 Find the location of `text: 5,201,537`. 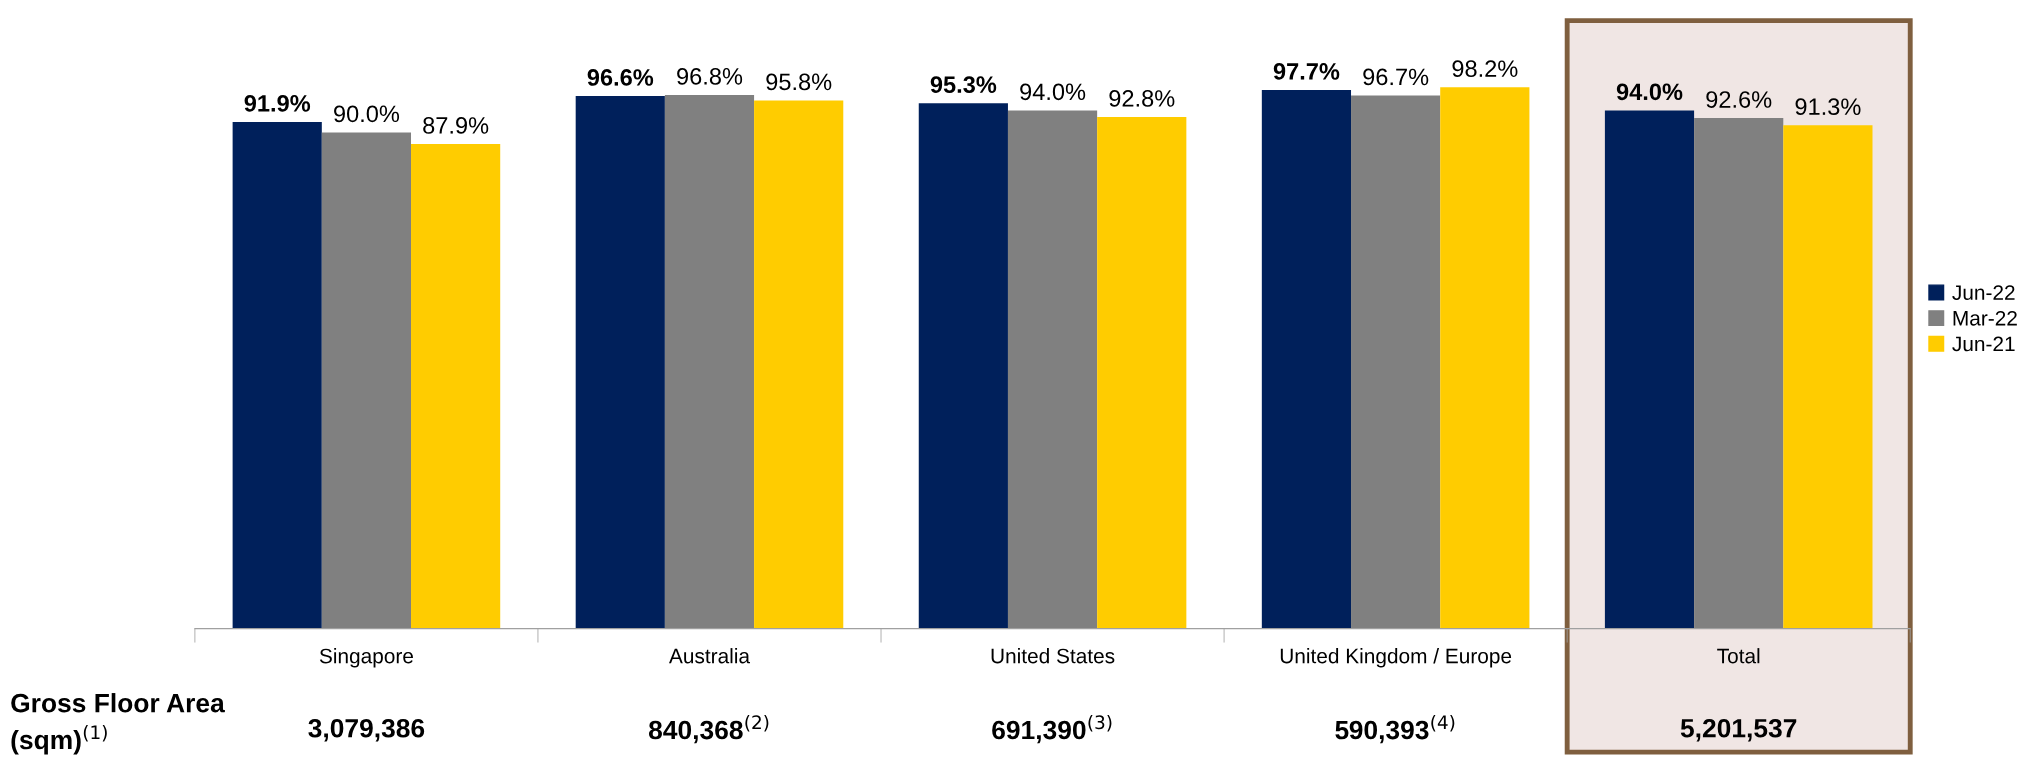

text: 5,201,537 is located at coordinates (1738, 730).